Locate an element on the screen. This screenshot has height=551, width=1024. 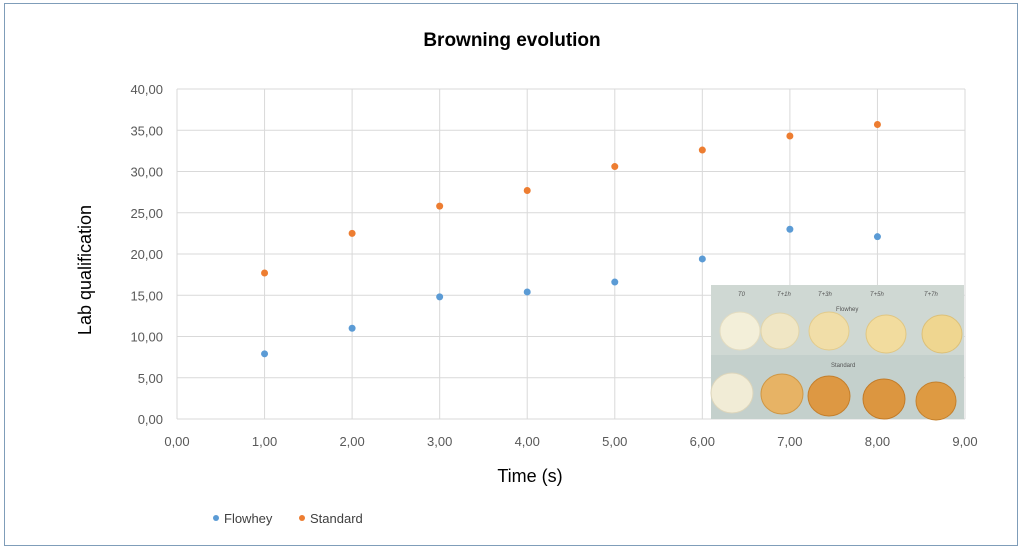
photo-label-t7: T+7h is located at coordinates (931, 295).